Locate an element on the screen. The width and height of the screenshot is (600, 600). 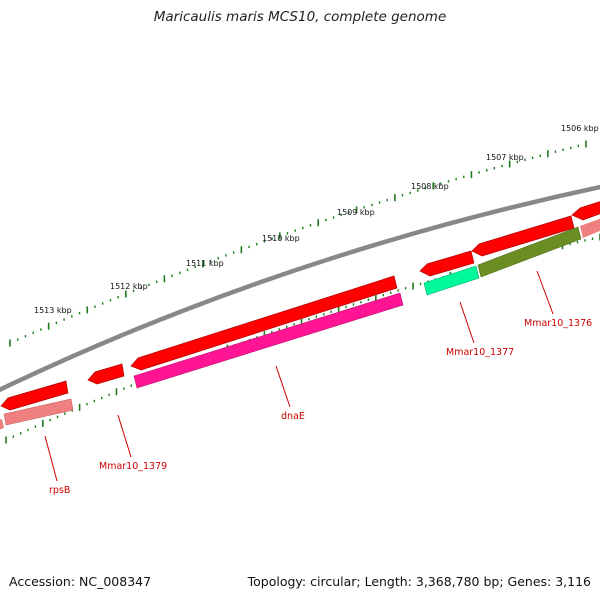
kbp-label-1513: 1513 kbp is located at coordinates (53, 310).